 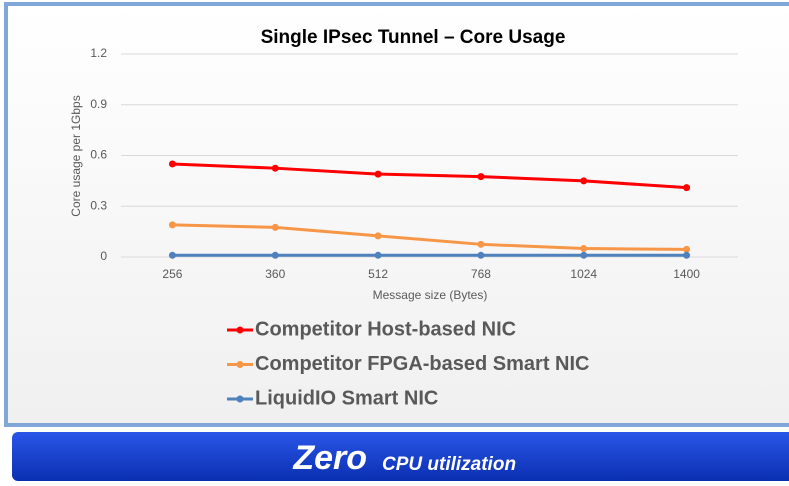 I want to click on x-axis-label: Message size (Bytes), so click(x=430, y=295).